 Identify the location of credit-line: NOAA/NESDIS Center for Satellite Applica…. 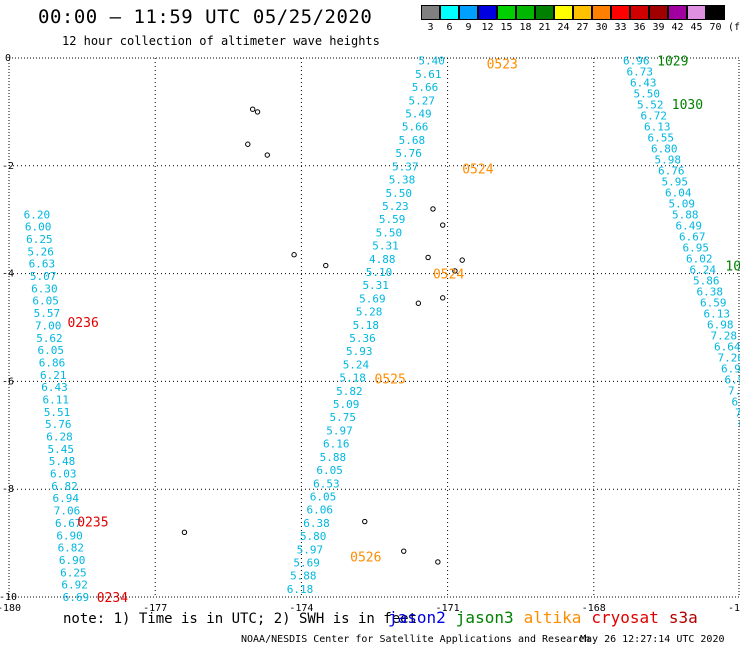
(416, 639).